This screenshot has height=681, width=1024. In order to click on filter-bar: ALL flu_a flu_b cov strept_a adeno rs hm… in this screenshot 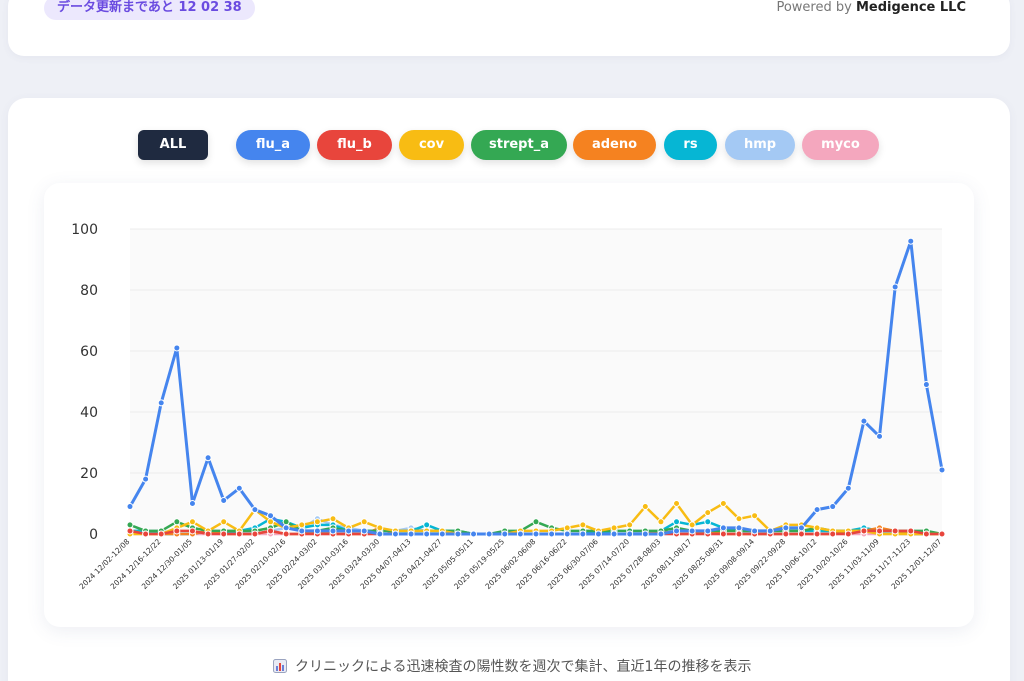, I will do `click(512, 145)`.